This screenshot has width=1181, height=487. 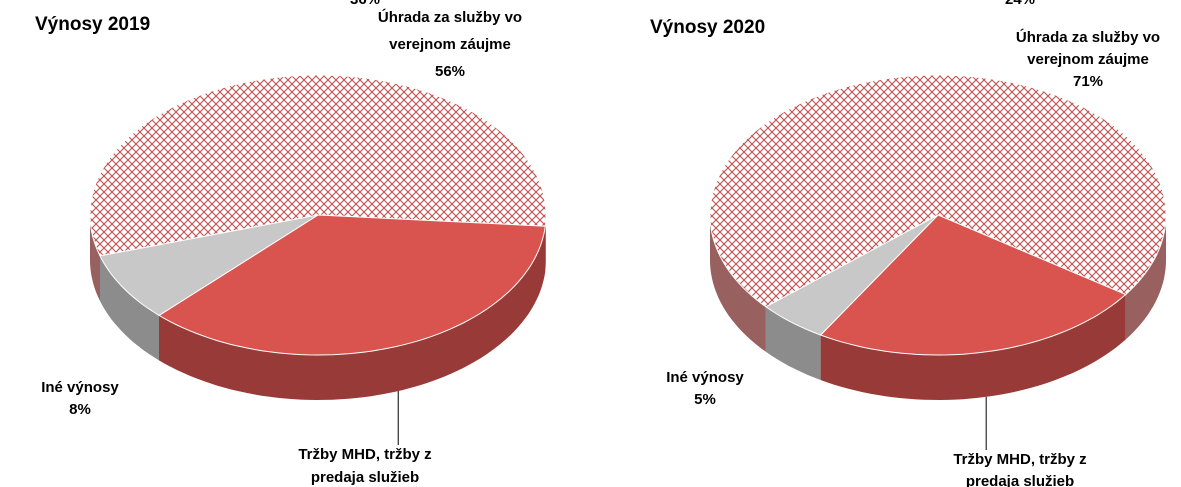 I want to click on slice-value-label: 36%, so click(x=365, y=4).